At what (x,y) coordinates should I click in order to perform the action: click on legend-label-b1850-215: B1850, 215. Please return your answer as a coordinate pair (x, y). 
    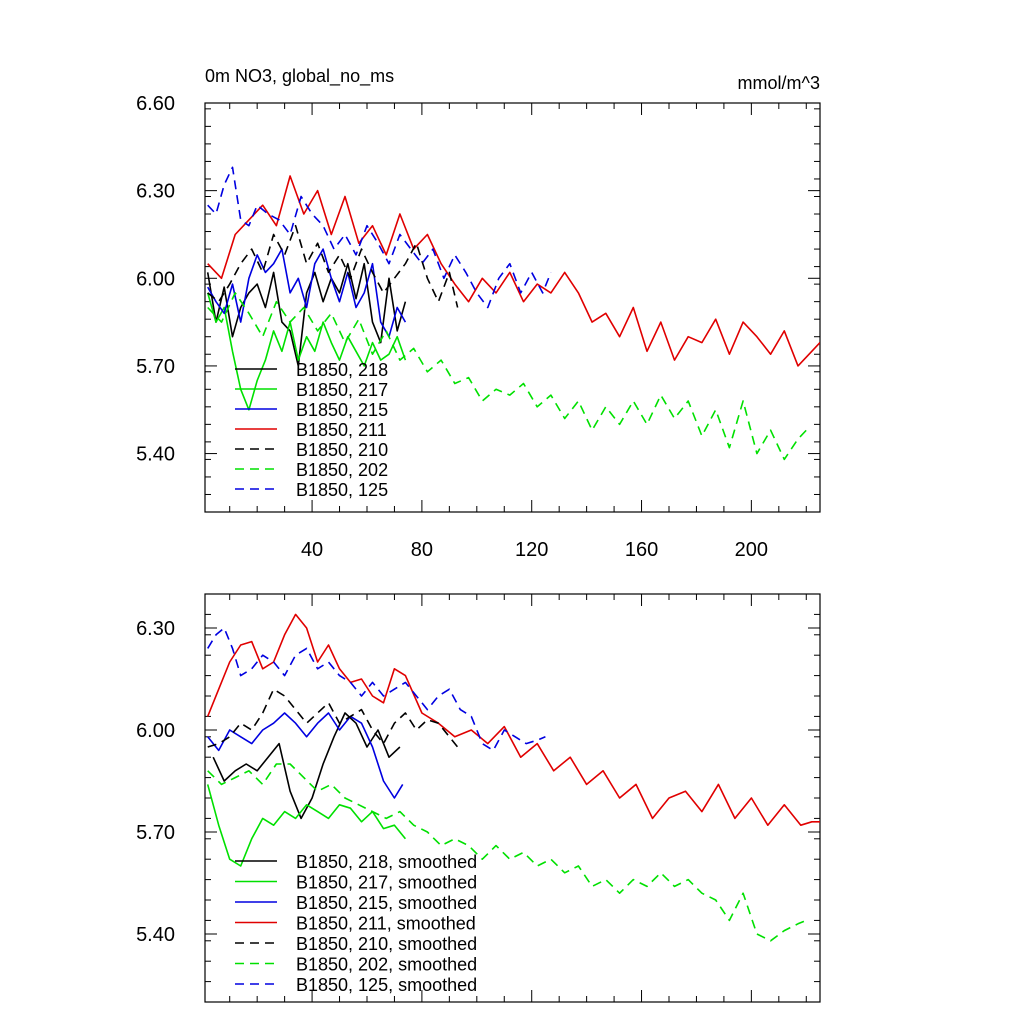
    Looking at the image, I should click on (342, 410).